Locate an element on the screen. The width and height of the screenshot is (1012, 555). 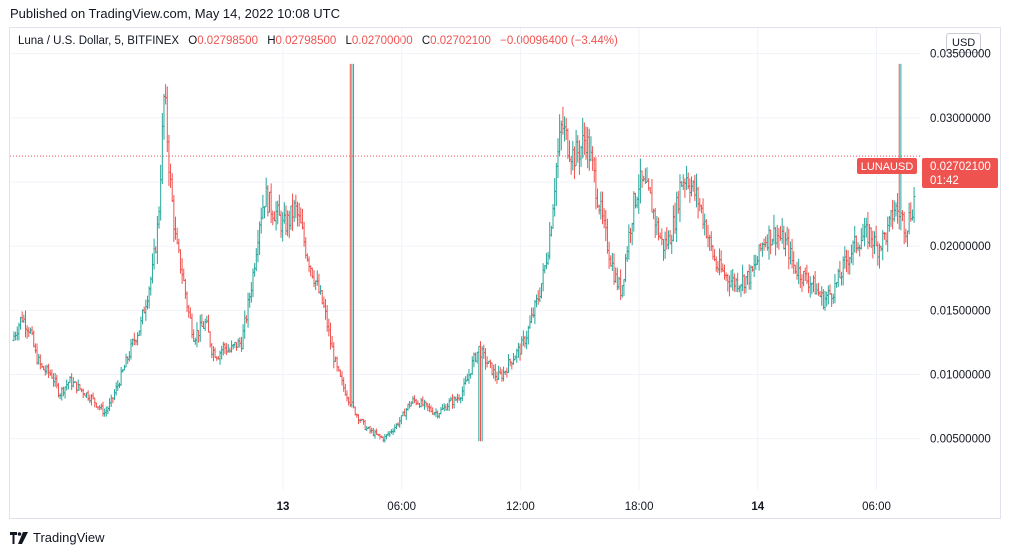
legend-change-value: −0.00096400 (−3.44%) is located at coordinates (559, 41).